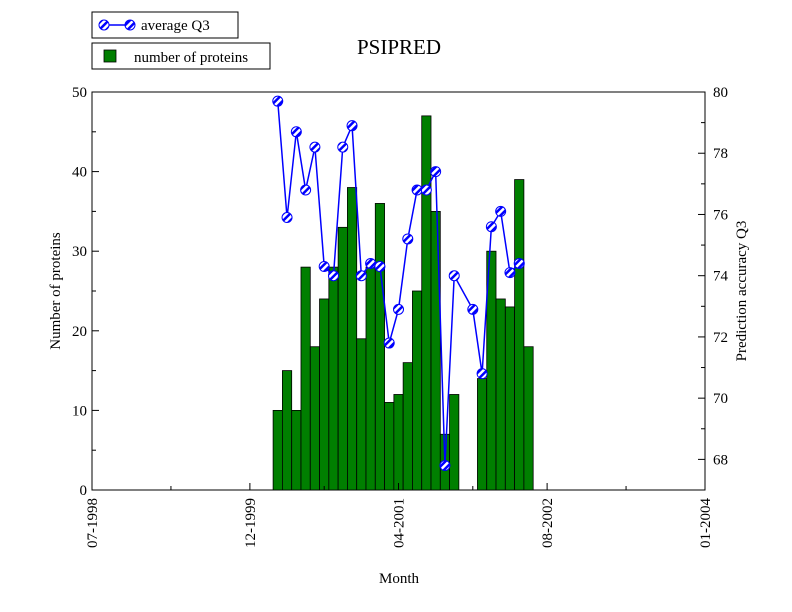  What do you see at coordinates (84, 491) in the screenshot?
I see `y-tick-label: 0` at bounding box center [84, 491].